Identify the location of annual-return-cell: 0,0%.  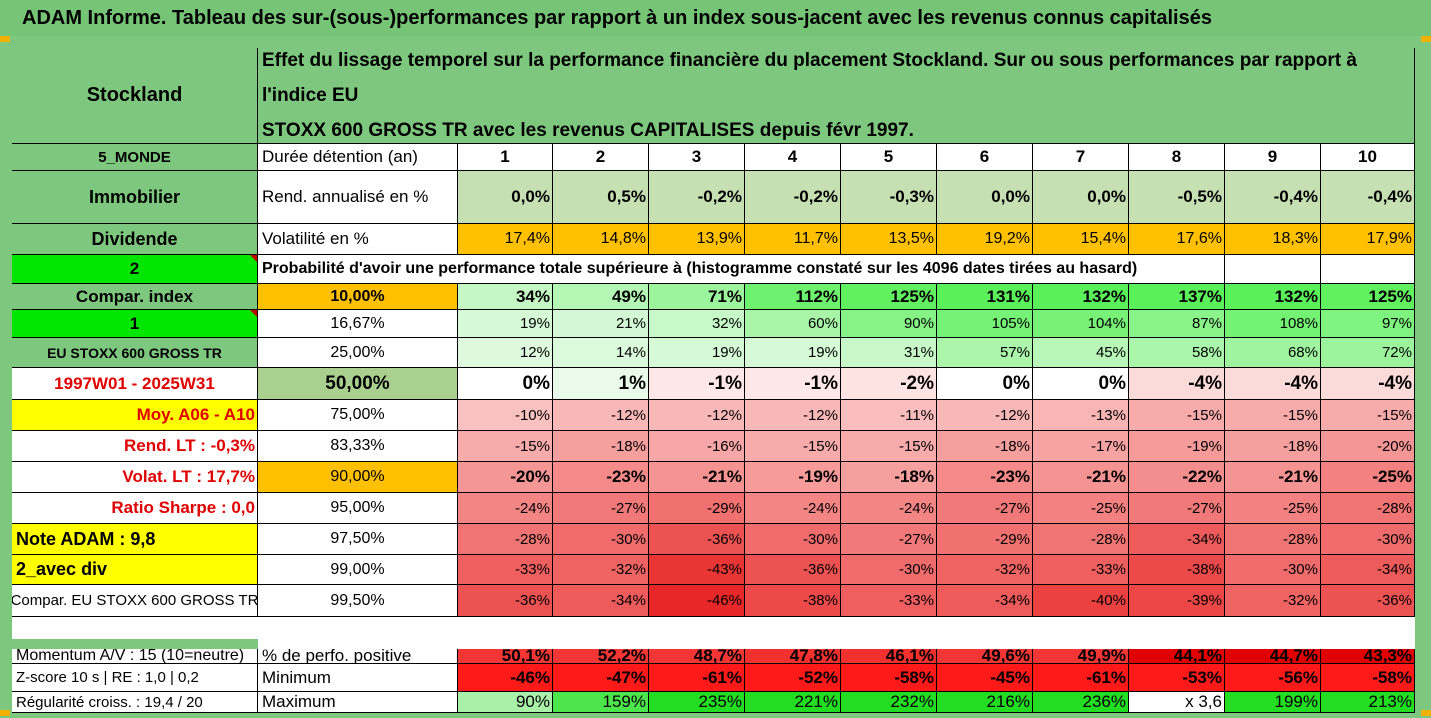
(1081, 197).